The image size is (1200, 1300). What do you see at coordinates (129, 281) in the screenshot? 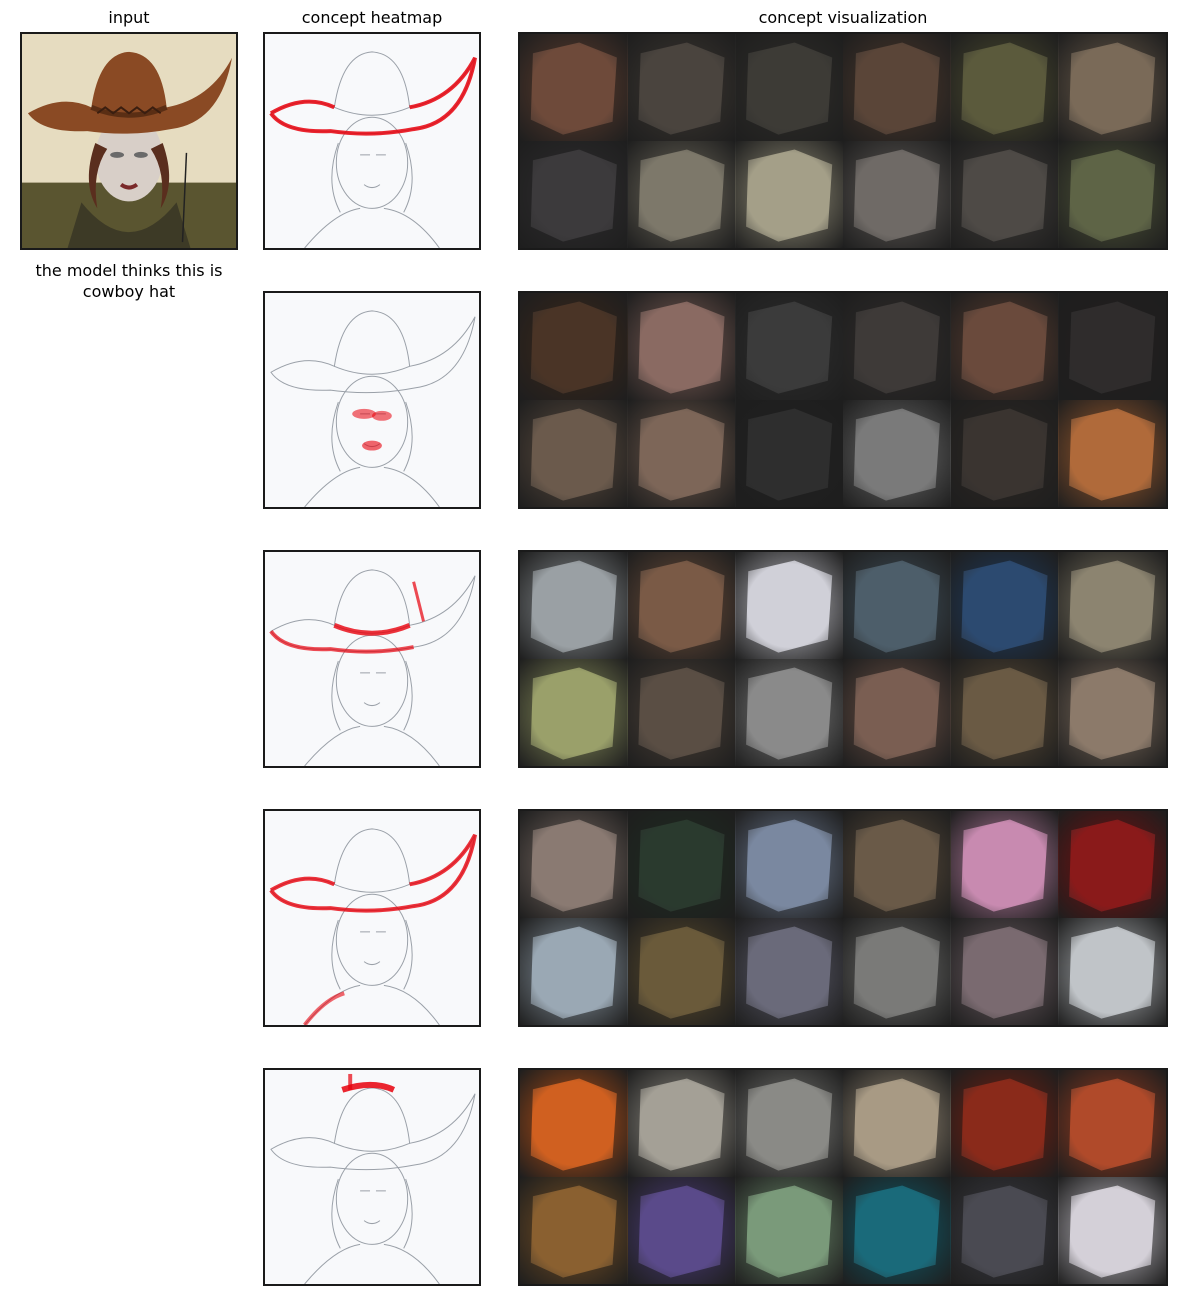
I see `prediction-caption: the model thinks this is cowboy hat` at bounding box center [129, 281].